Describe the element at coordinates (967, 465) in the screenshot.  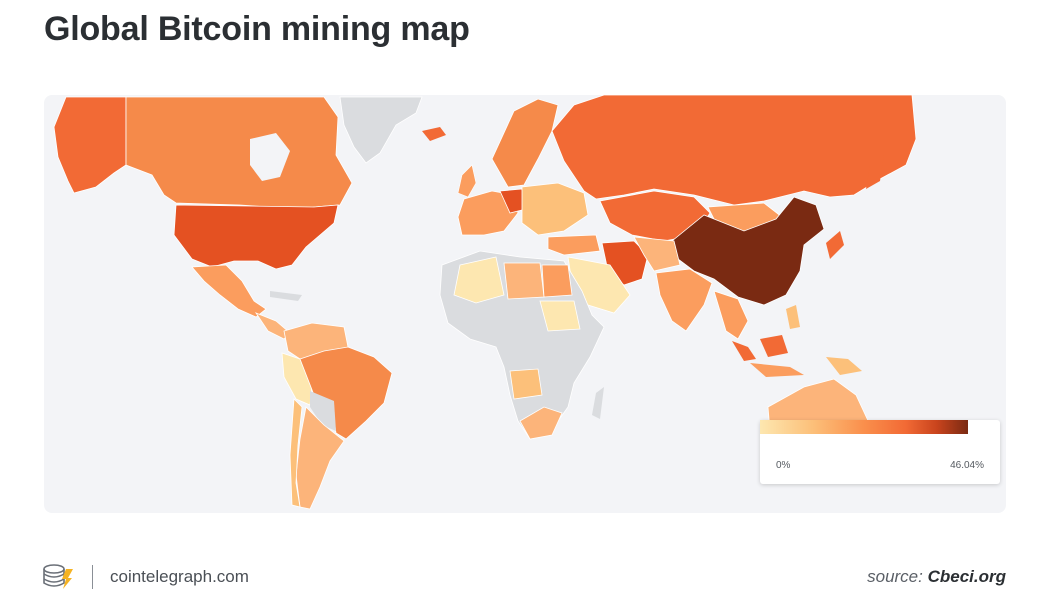
I see `legend-max-label: 46.04%` at that location.